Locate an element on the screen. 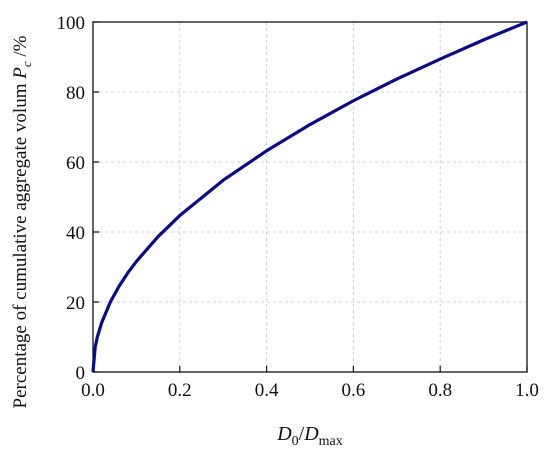 The height and width of the screenshot is (452, 550). y-tick-label: 20 is located at coordinates (75, 303).